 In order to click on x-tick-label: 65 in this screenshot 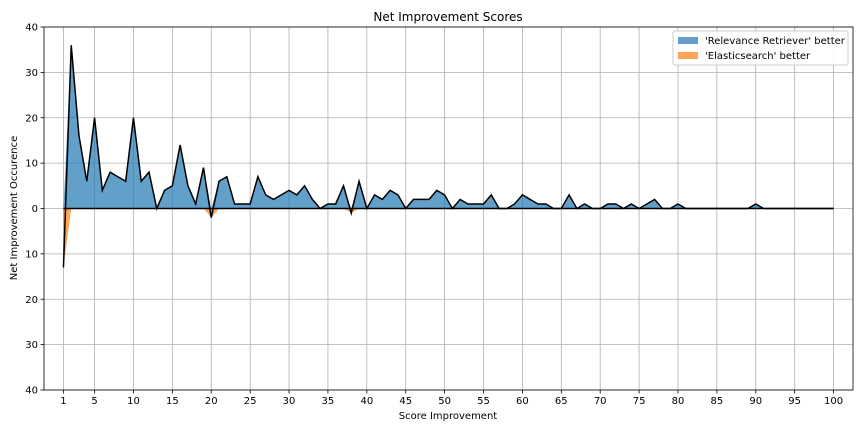, I will do `click(561, 401)`.